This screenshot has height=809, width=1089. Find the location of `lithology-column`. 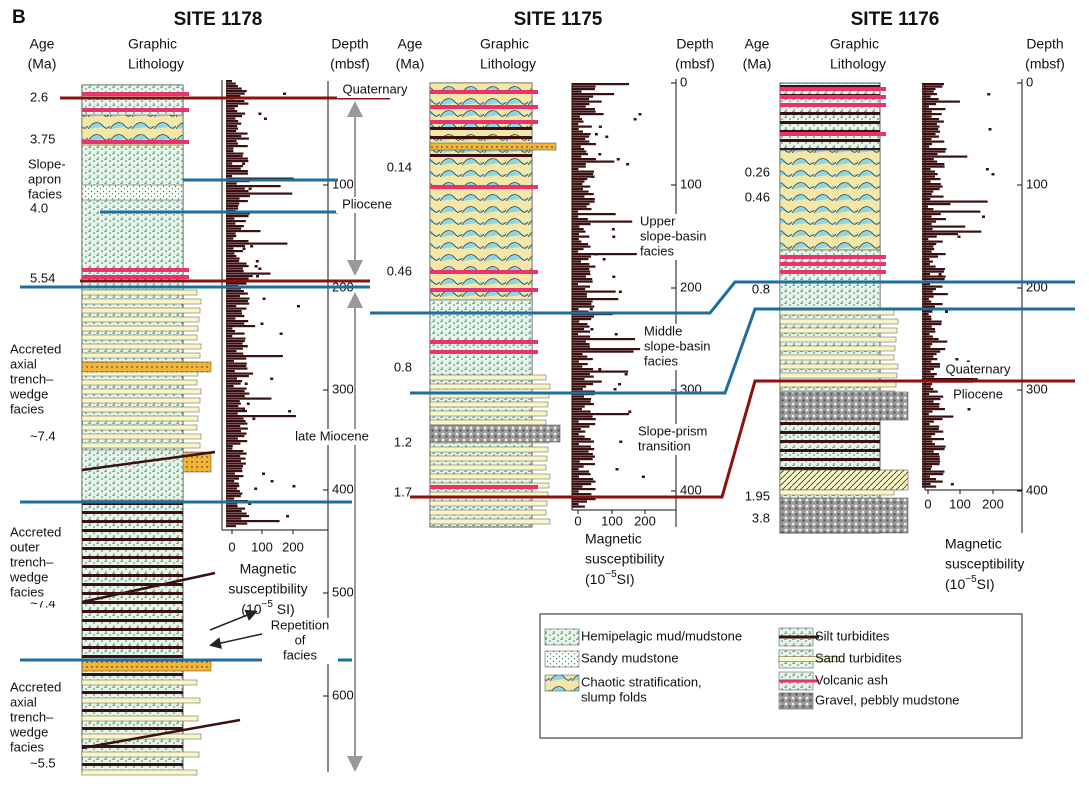

lithology-column is located at coordinates (146, 430).